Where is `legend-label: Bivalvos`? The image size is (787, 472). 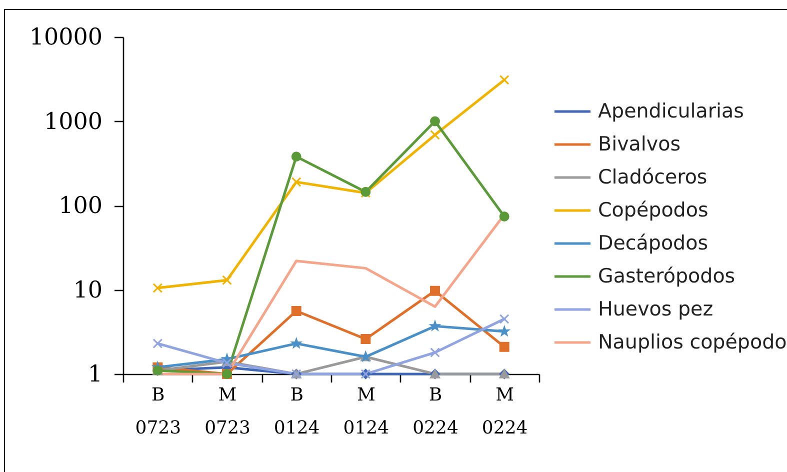
legend-label: Bivalvos is located at coordinates (639, 144).